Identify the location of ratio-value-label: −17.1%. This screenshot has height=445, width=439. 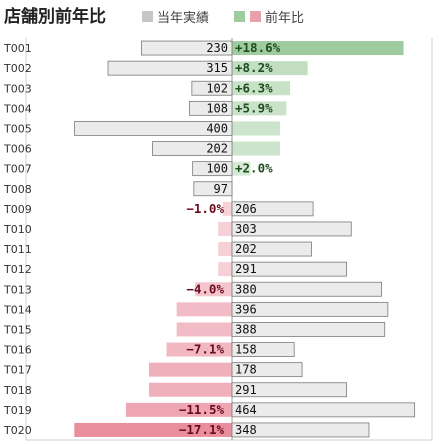
(202, 429).